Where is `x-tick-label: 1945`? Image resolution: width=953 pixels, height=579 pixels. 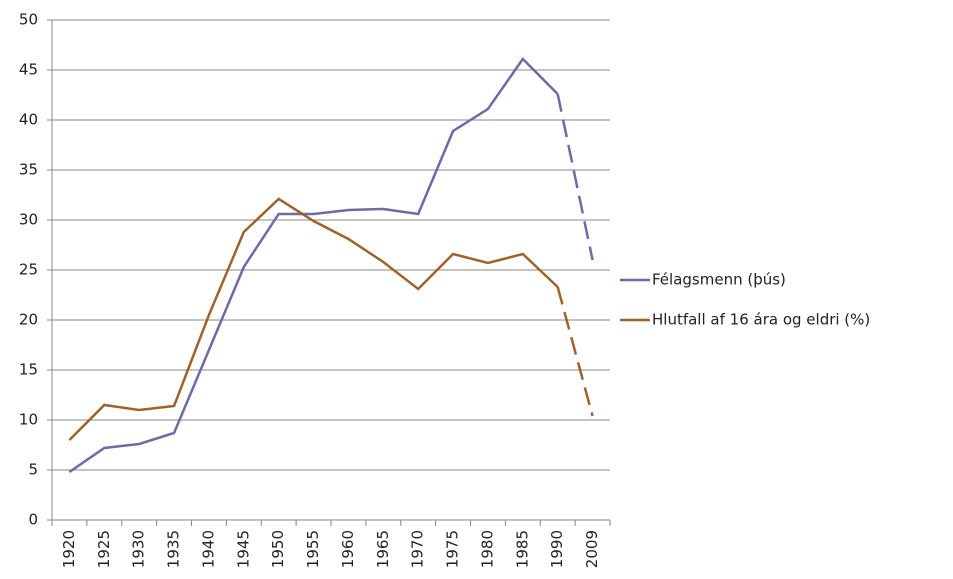 x-tick-label: 1945 is located at coordinates (243, 549).